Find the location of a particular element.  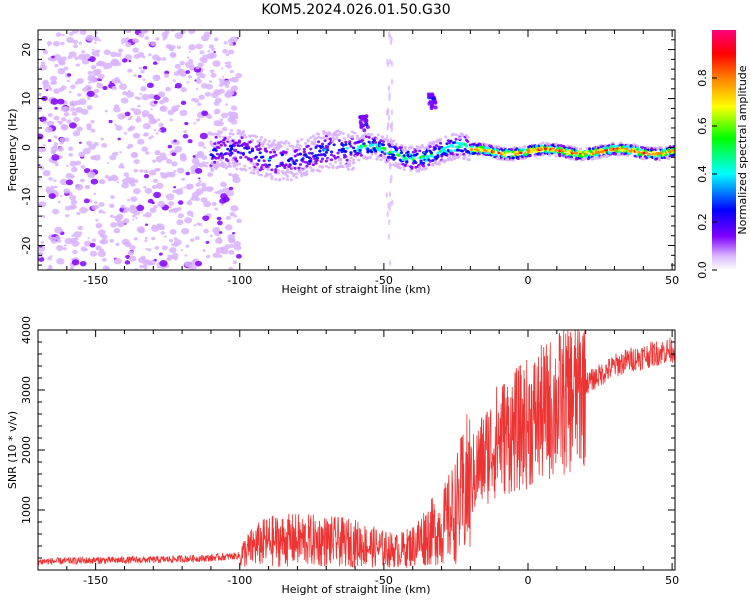

snr-x-label: Height of straight line (km) is located at coordinates (355, 589).